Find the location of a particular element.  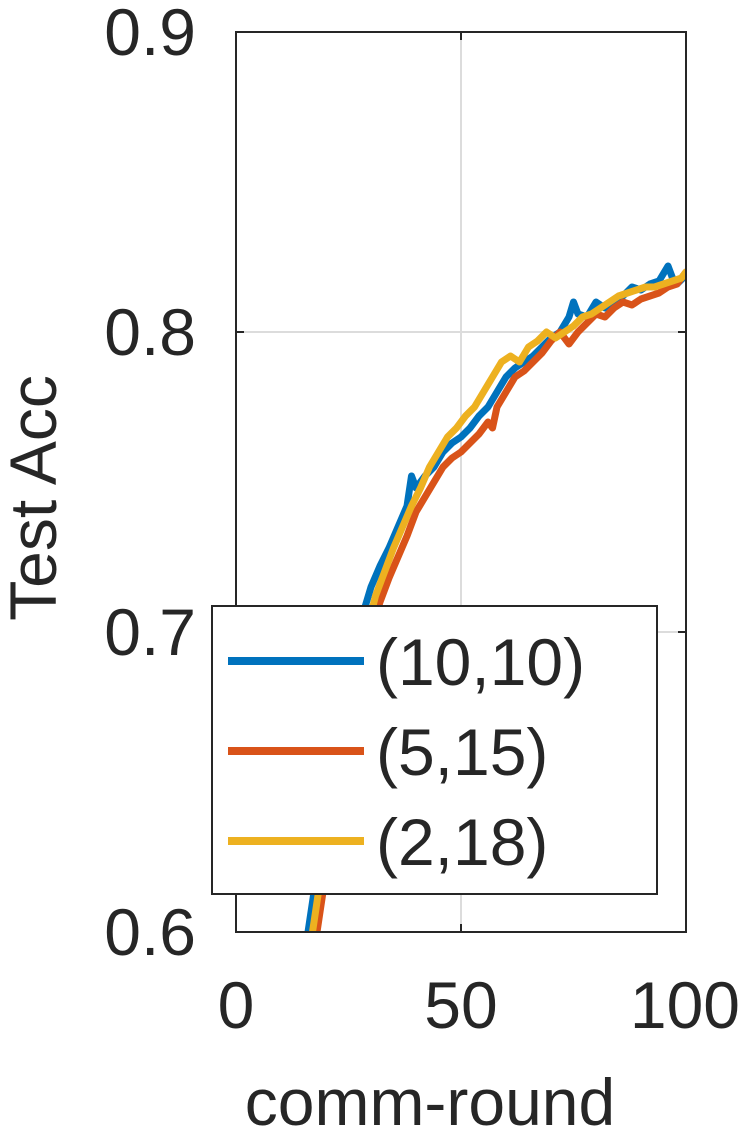

x-tick-label: 50 is located at coordinates (460, 1005).